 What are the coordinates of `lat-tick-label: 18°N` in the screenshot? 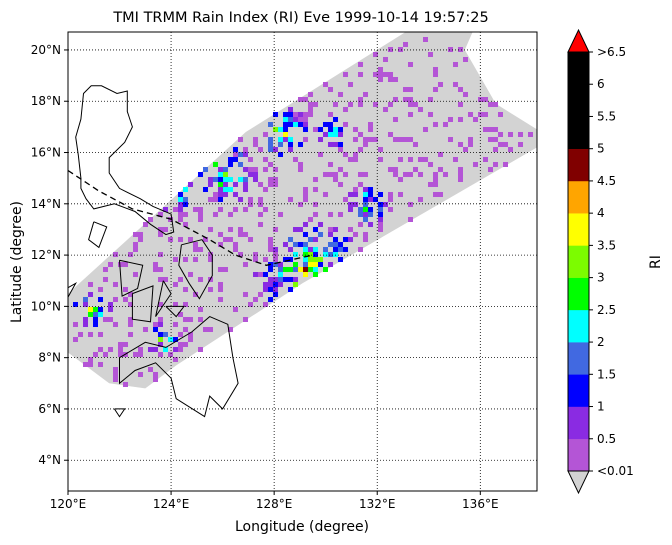 It's located at (46, 101).